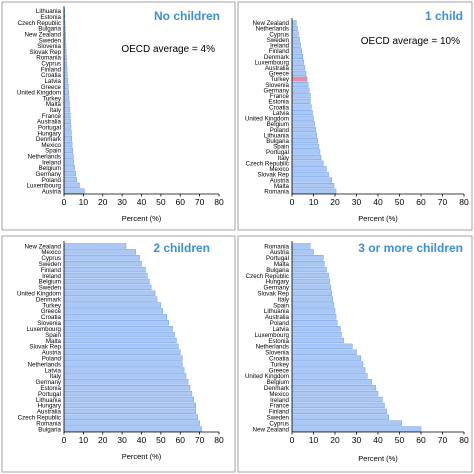 The height and width of the screenshot is (474, 474). Describe the element at coordinates (279, 74) in the screenshot. I see `category-label: Greece` at that location.